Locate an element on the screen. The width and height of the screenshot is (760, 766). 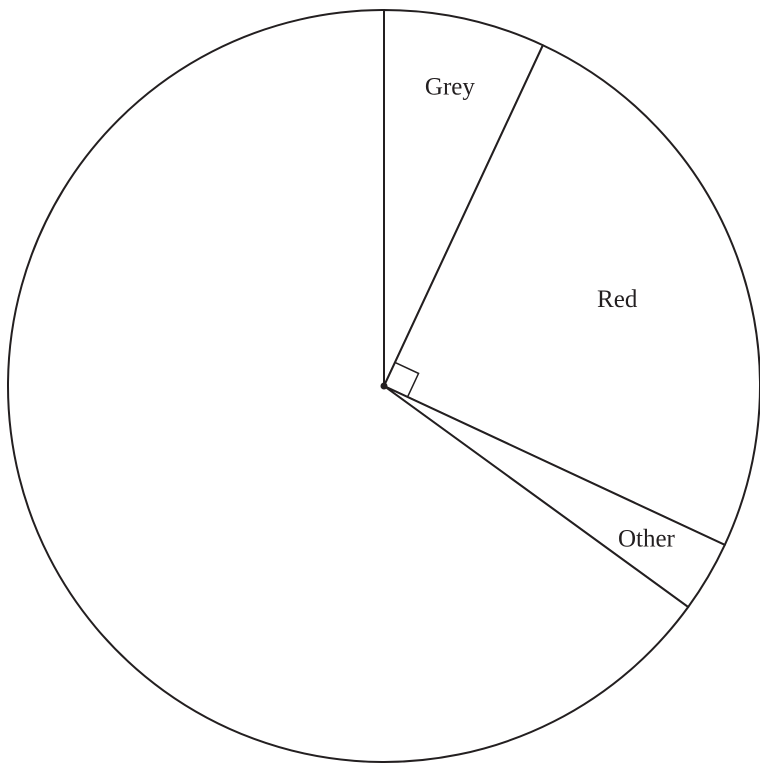
center-dot is located at coordinates (384, 386).